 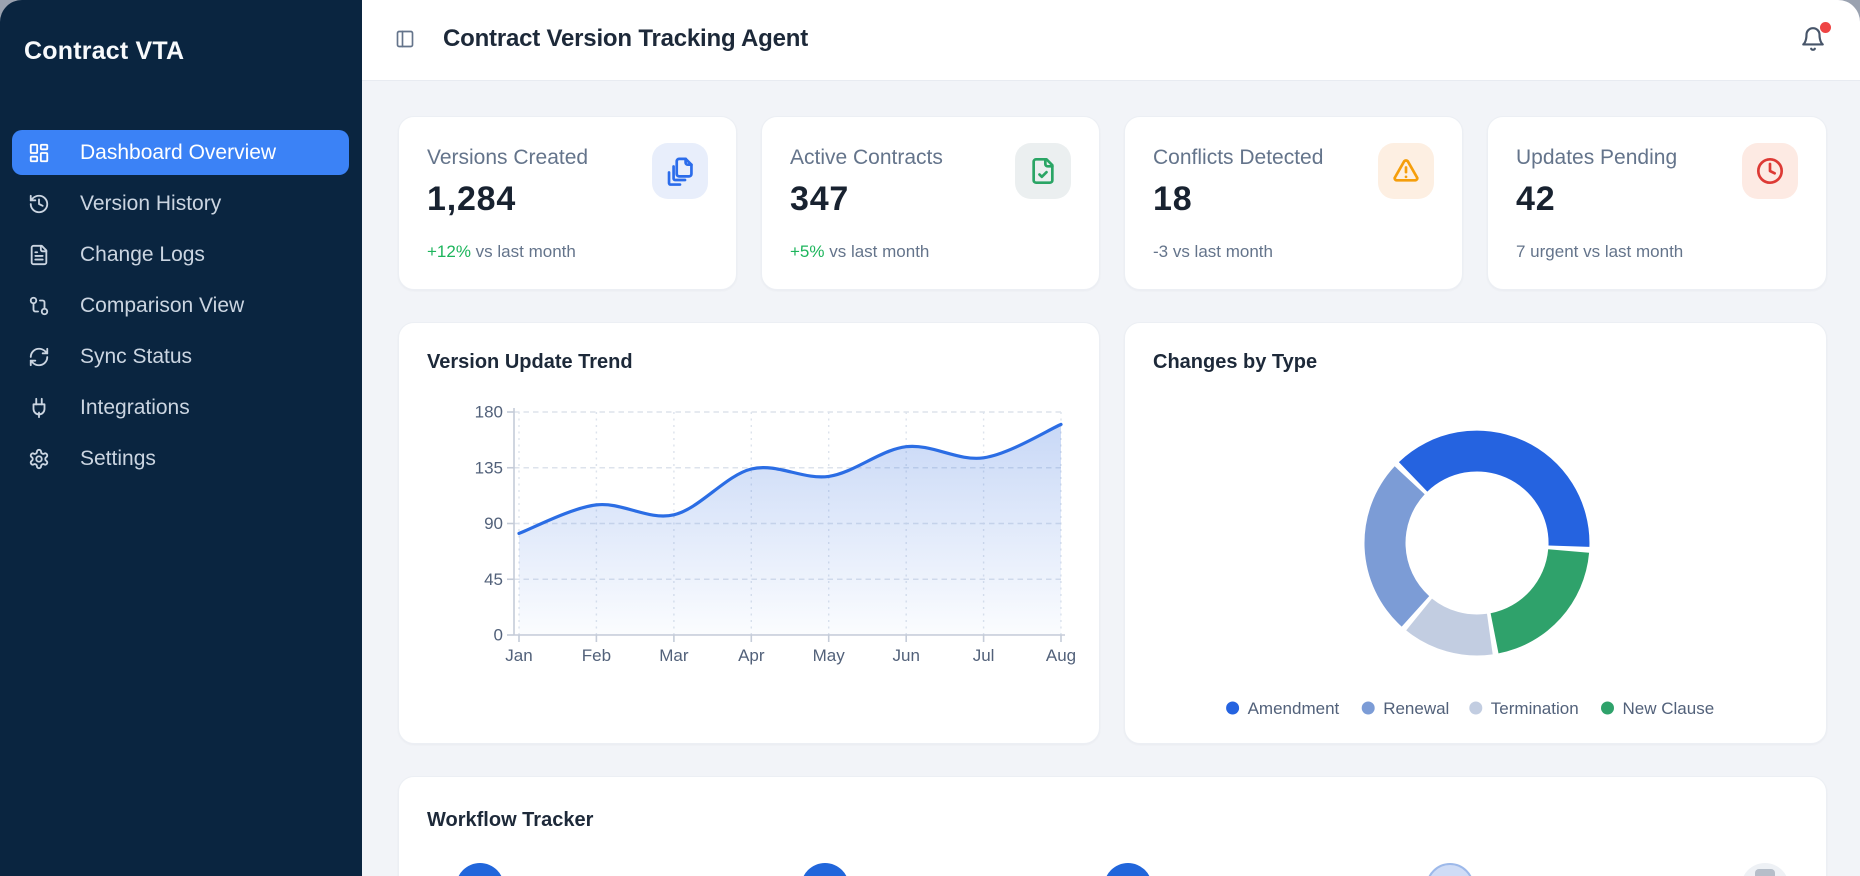 What do you see at coordinates (905, 655) in the screenshot?
I see `svg-text: Jun` at bounding box center [905, 655].